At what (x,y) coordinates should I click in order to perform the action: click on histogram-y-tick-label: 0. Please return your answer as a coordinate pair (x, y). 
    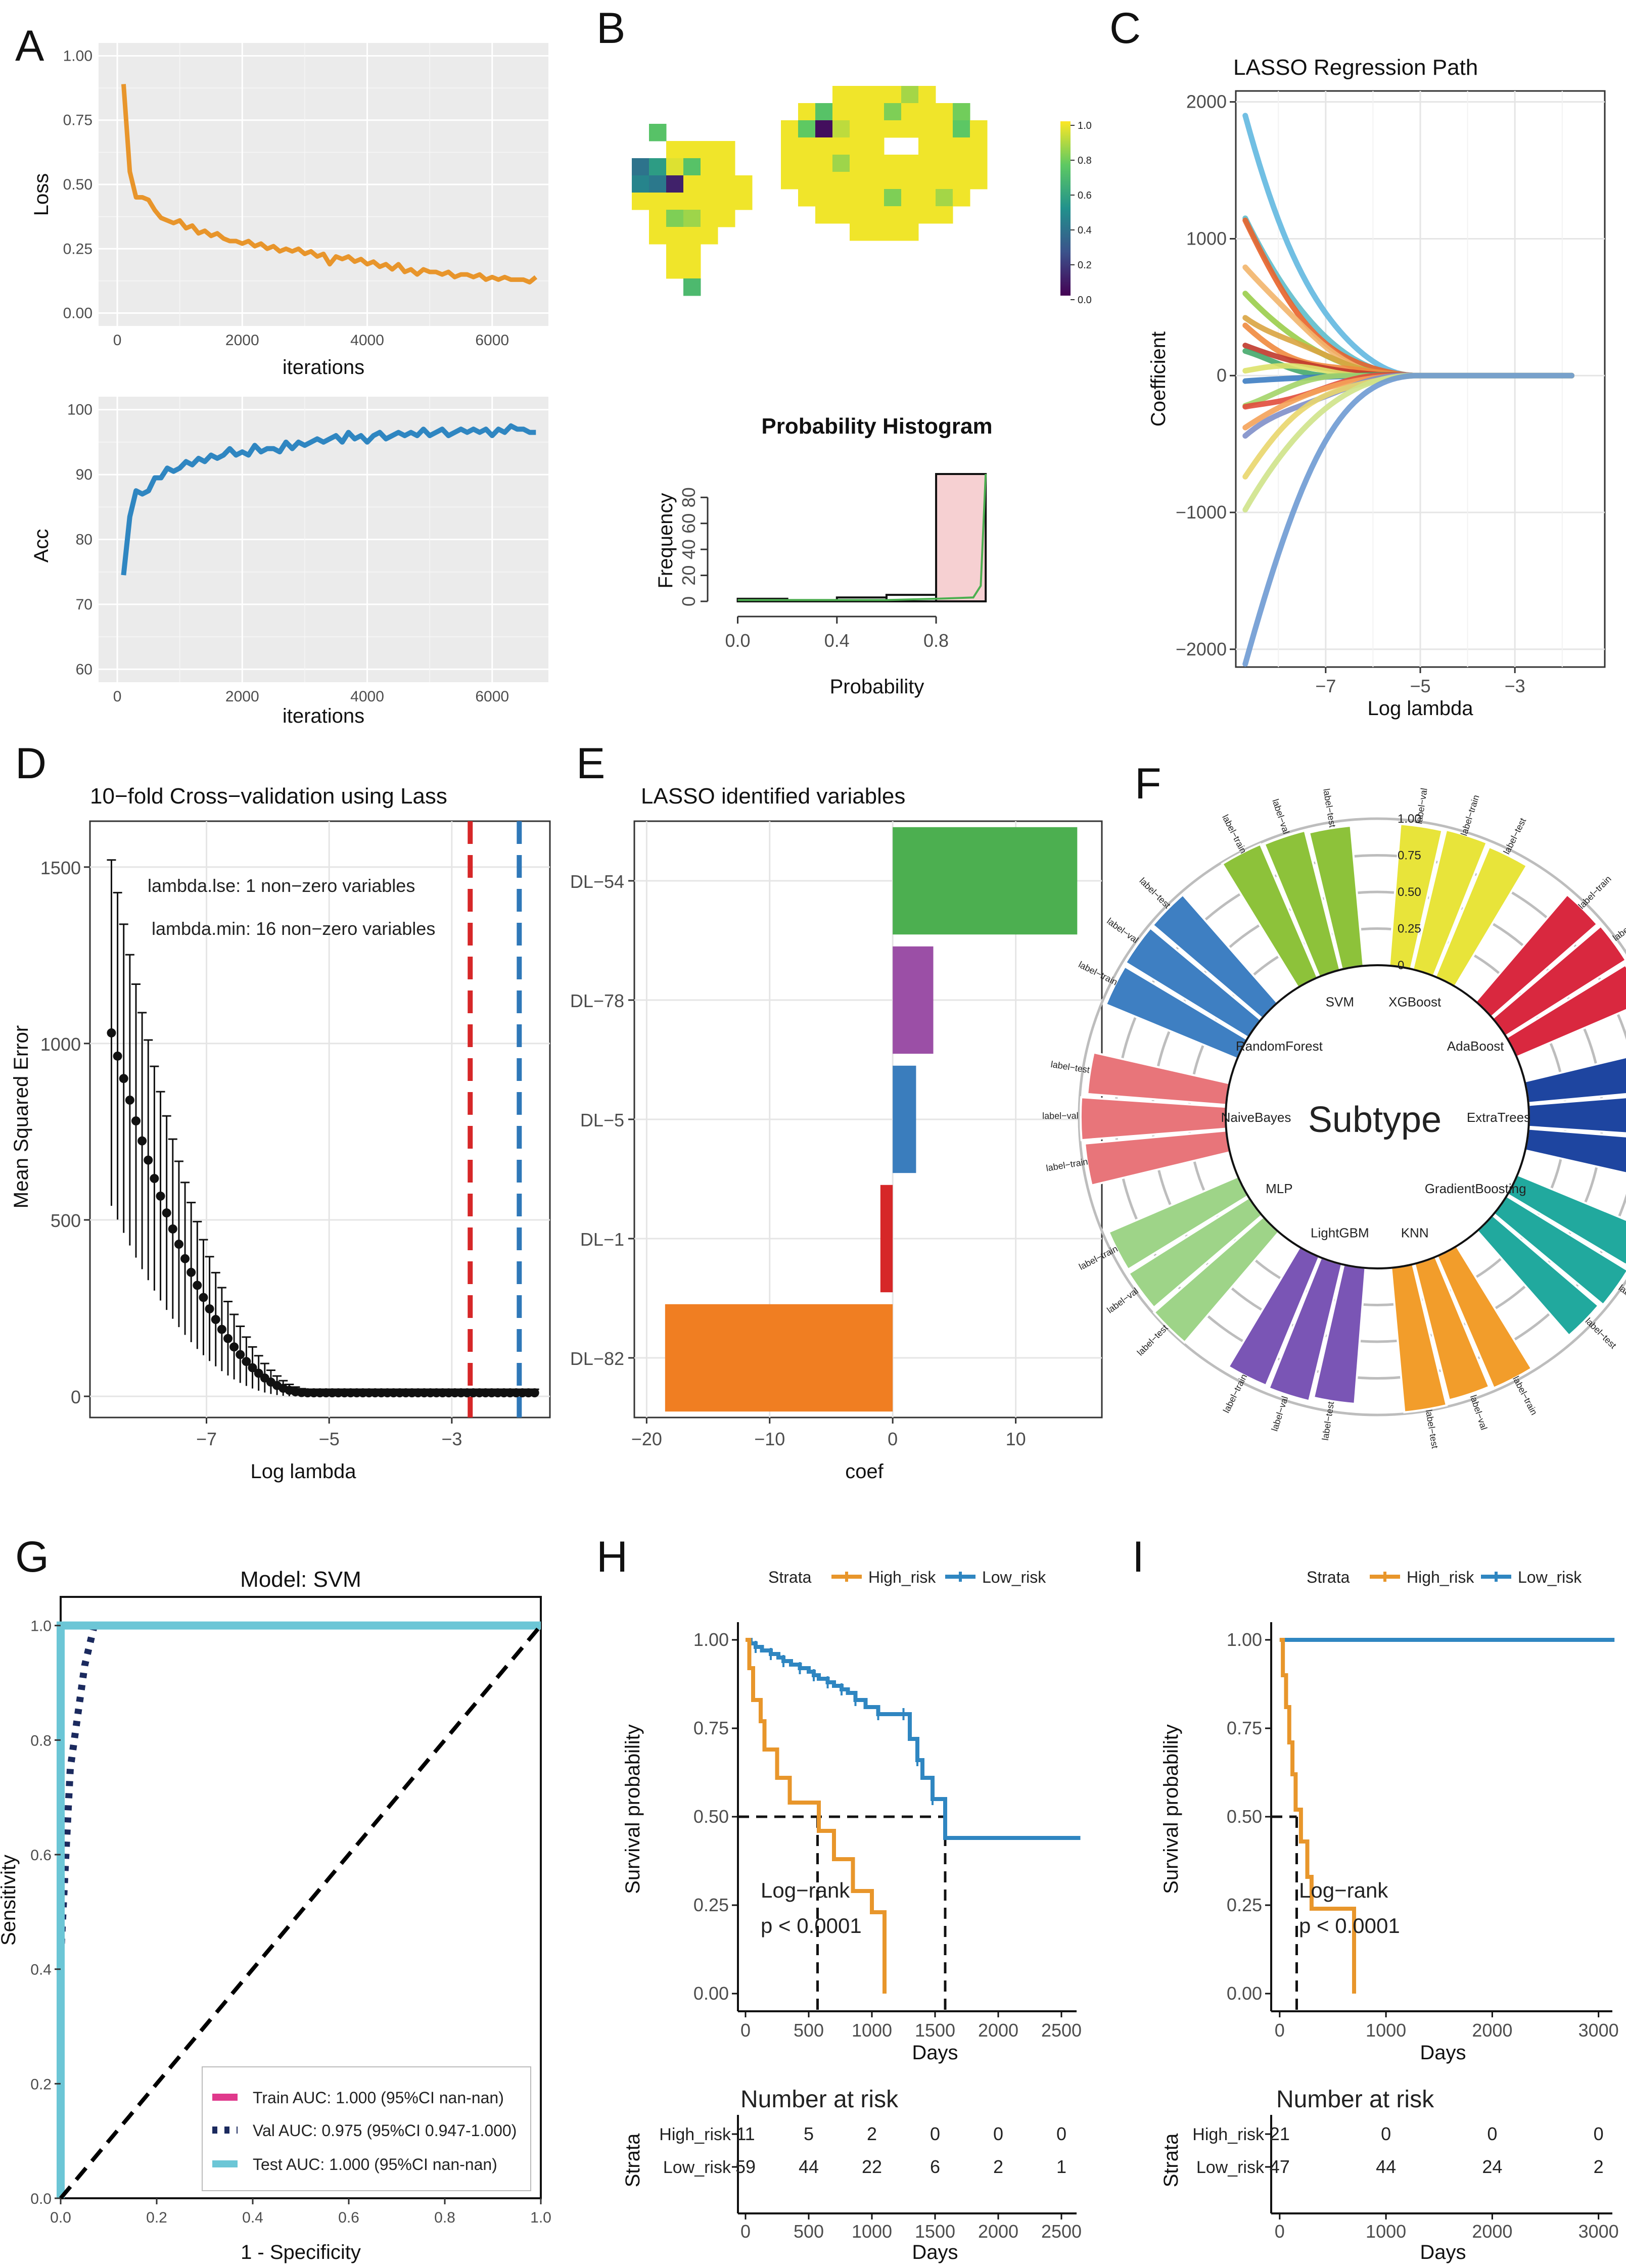
    Looking at the image, I should click on (688, 601).